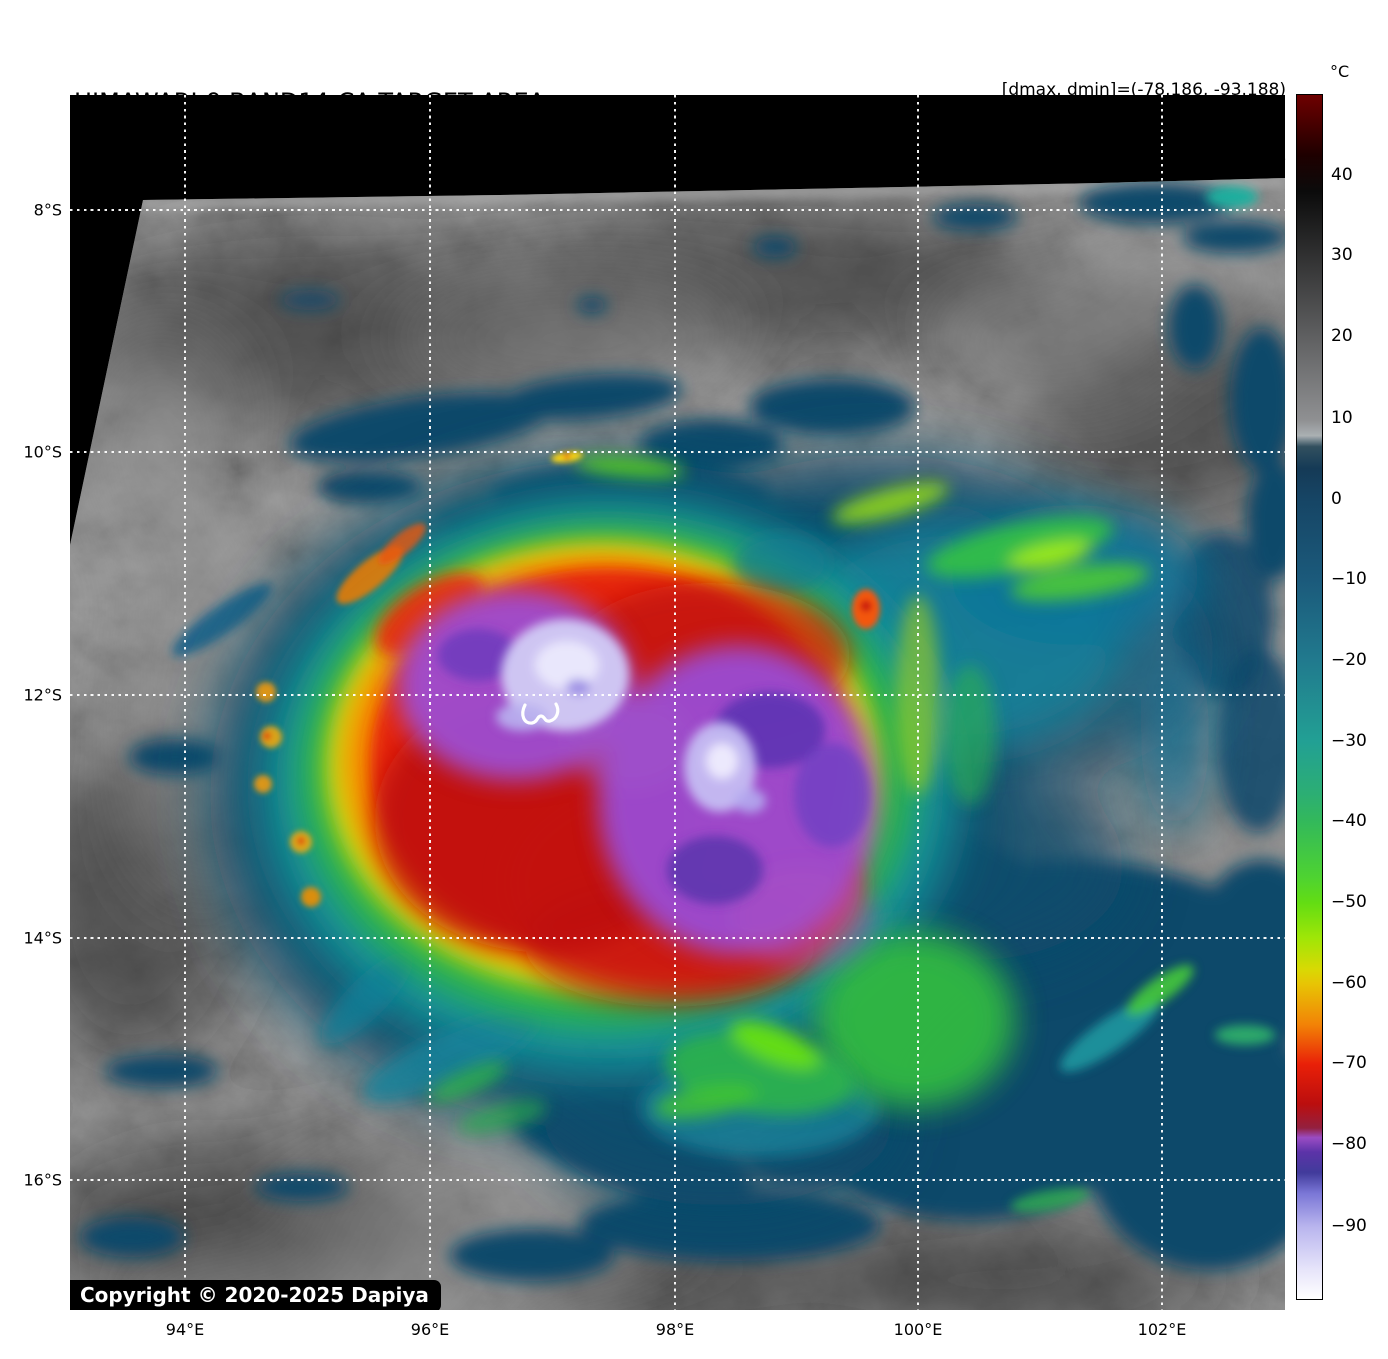 Image resolution: width=1388 pixels, height=1359 pixels. What do you see at coordinates (47, 210) in the screenshot?
I see `y-tick-label: 8°S` at bounding box center [47, 210].